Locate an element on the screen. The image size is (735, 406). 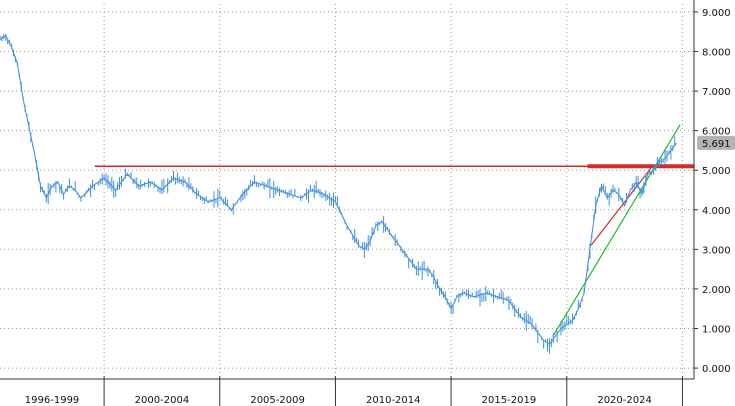
last-value-badge: 5.691 is located at coordinates (716, 142).